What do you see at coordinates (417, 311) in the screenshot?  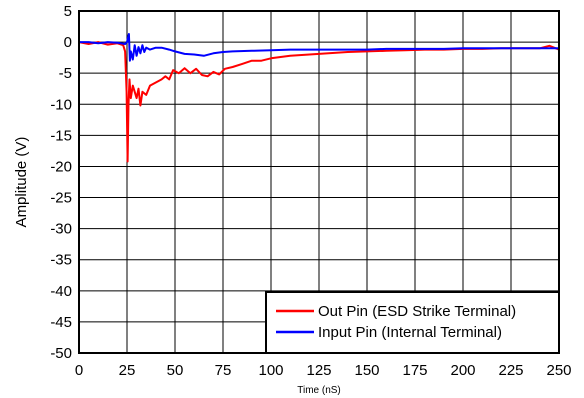 I see `legend-label-out-pin: Out Pin (ESD Strike Terminal)` at bounding box center [417, 311].